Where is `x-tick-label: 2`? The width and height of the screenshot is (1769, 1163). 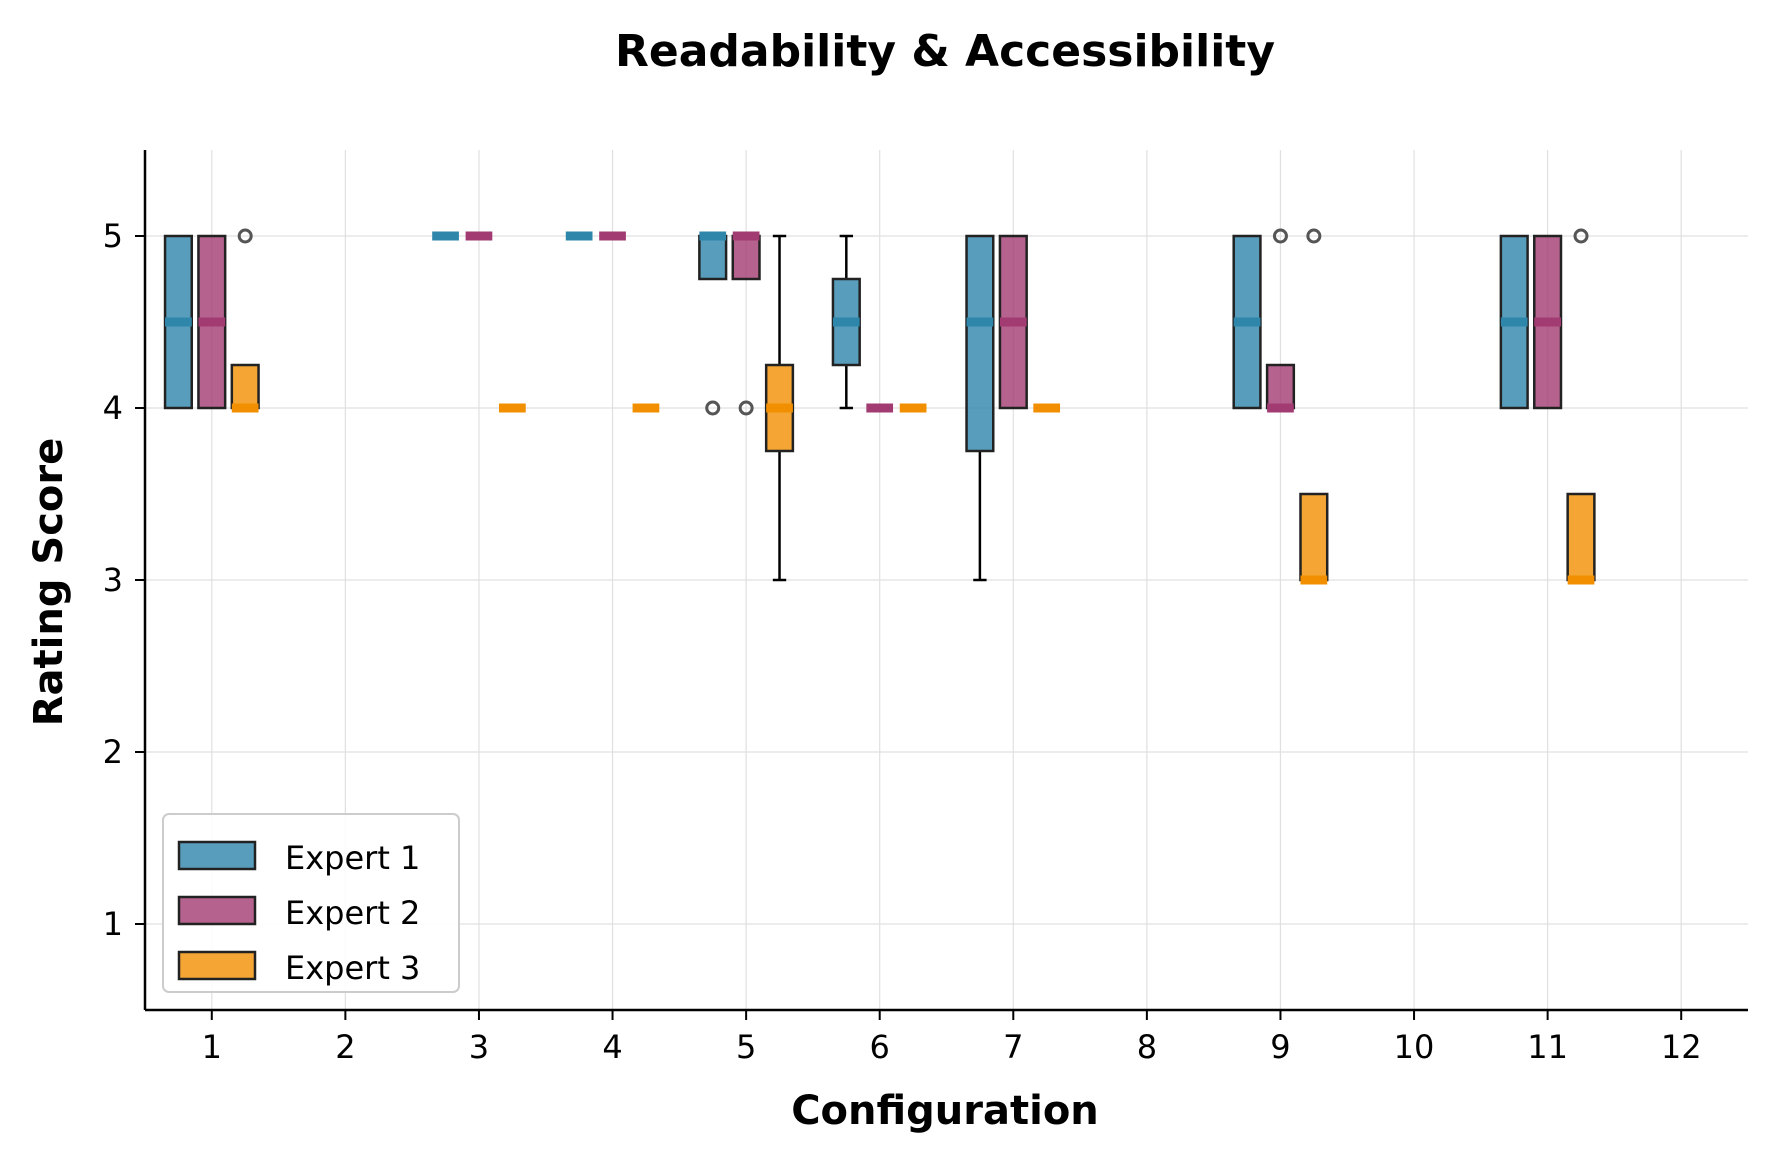 x-tick-label: 2 is located at coordinates (345, 1047).